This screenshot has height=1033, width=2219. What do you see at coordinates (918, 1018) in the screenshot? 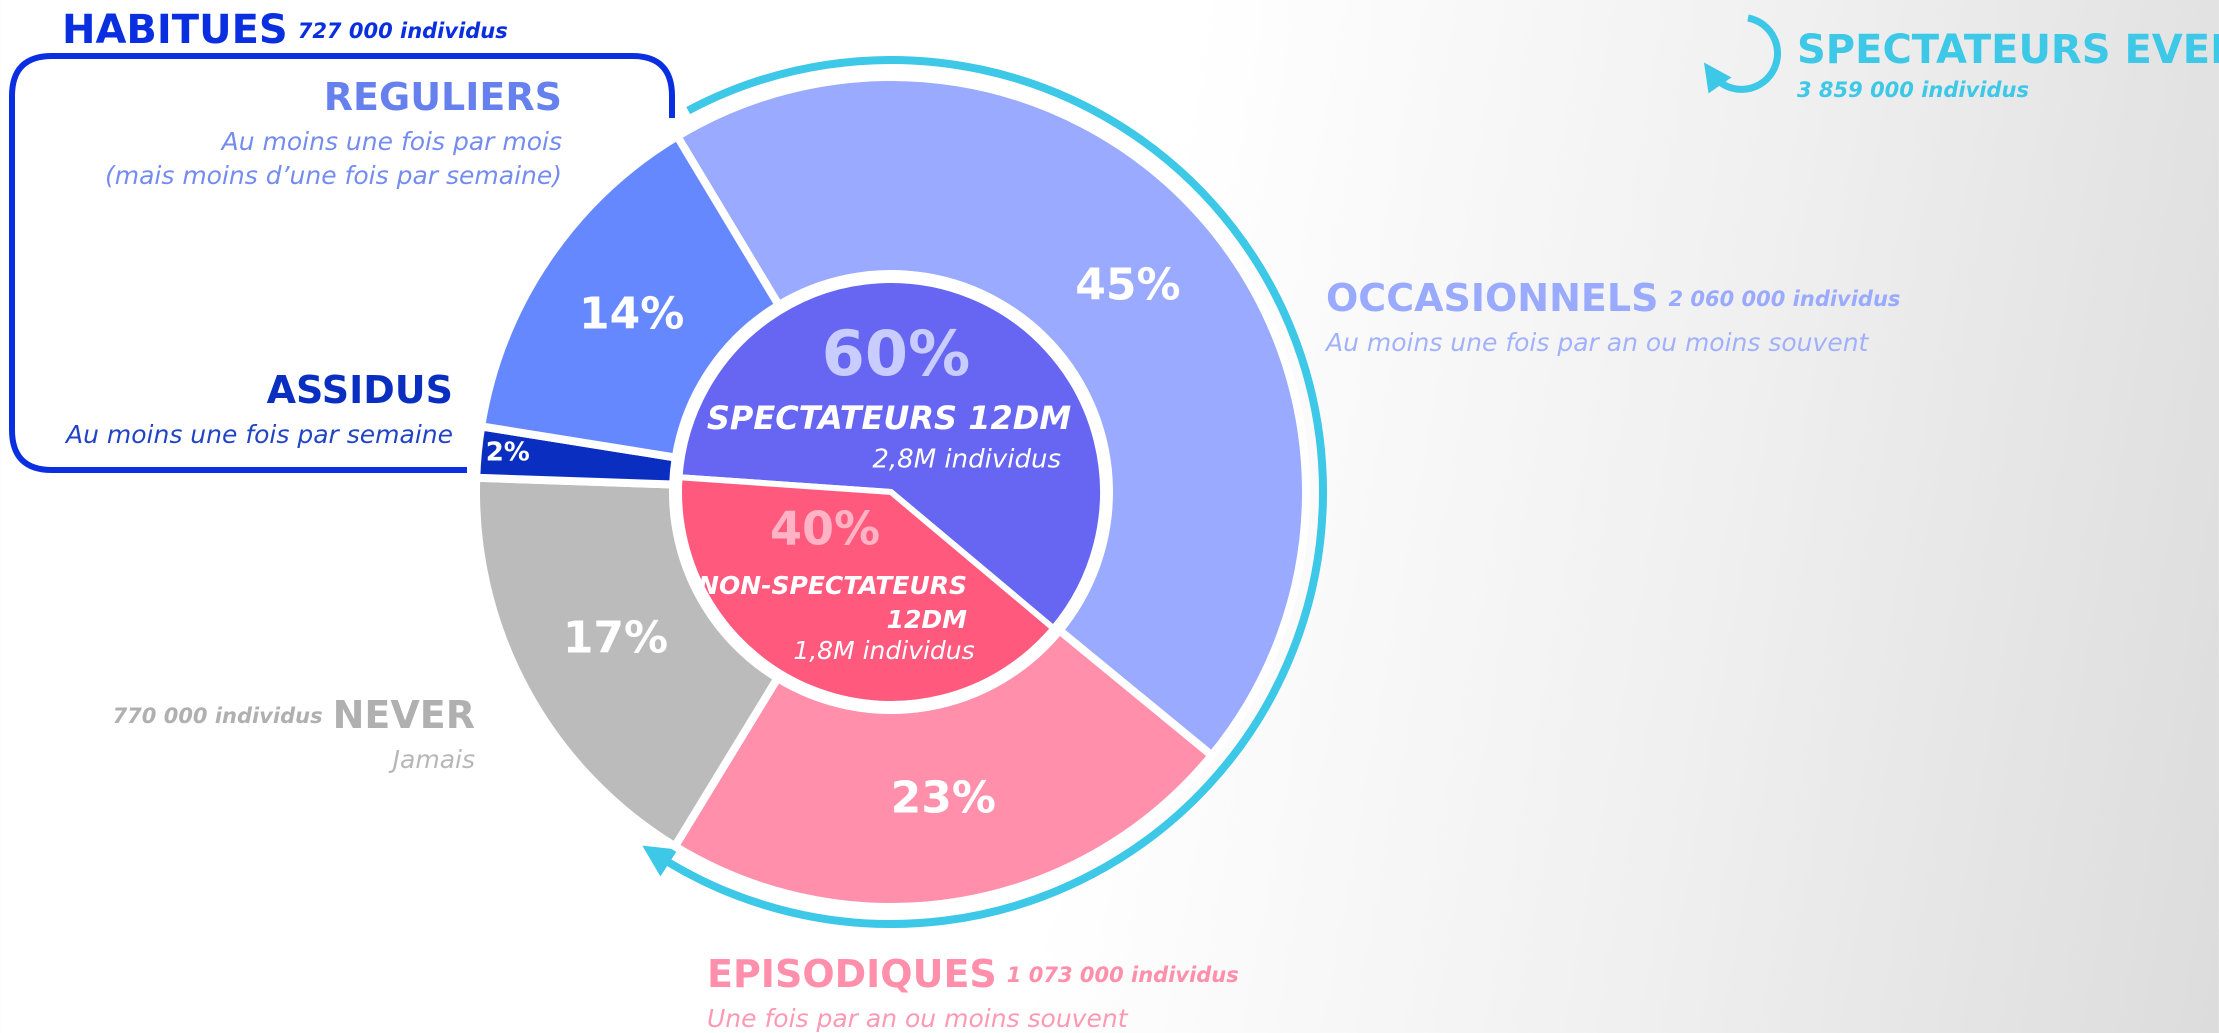
I see `category-description: Une fois par an ou moins souvent` at bounding box center [918, 1018].